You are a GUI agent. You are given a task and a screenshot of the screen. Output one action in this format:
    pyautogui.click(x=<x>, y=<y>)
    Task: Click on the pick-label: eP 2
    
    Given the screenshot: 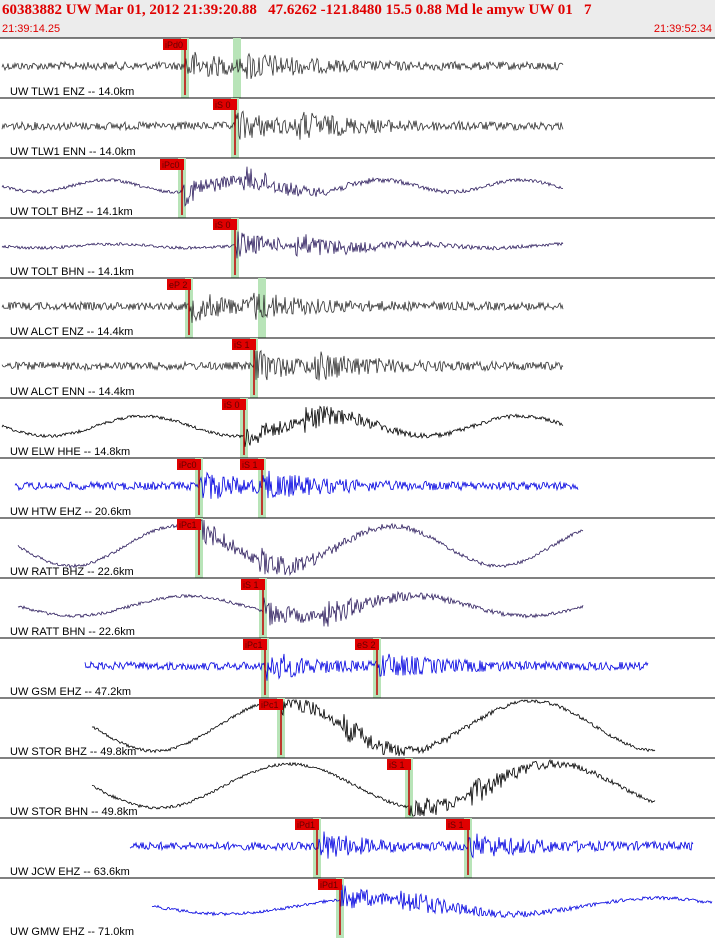 What is the action you would take?
    pyautogui.click(x=178, y=285)
    